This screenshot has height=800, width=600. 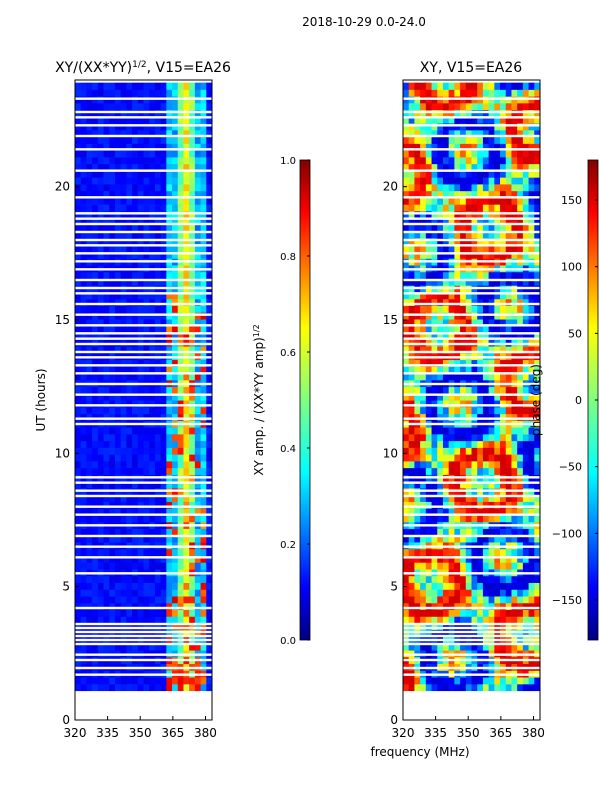 What do you see at coordinates (288, 449) in the screenshot?
I see `colorbar-tick-label: 0.4` at bounding box center [288, 449].